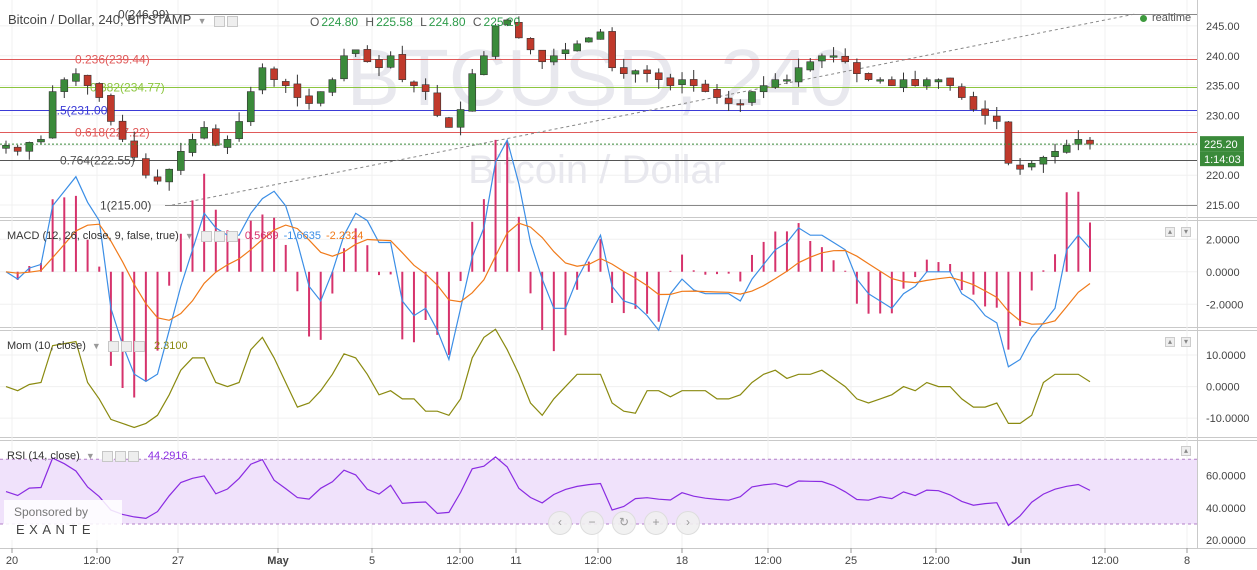  I want to click on countdown-tag, so click(1222, 159).